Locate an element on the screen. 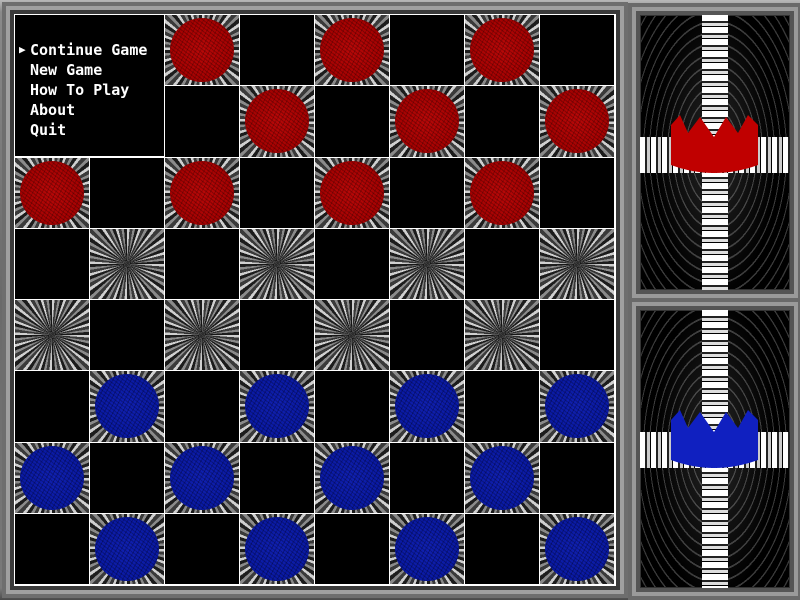  menu-item-about: About is located at coordinates (89, 110).